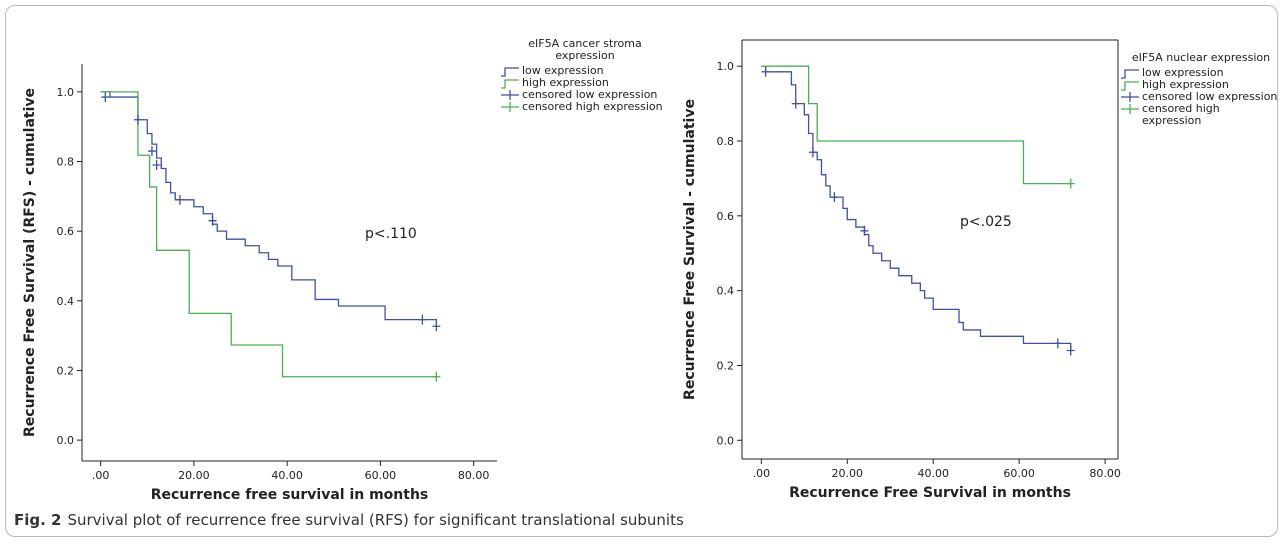  What do you see at coordinates (1201, 57) in the screenshot?
I see `legend-title: eIF5A nuclear expression` at bounding box center [1201, 57].